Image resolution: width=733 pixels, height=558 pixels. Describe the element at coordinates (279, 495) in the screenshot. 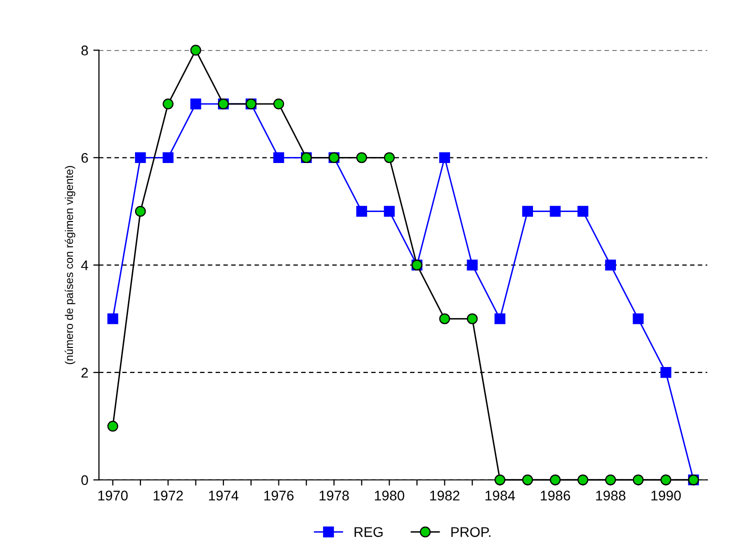

I see `x-tick-label: 1976` at that location.